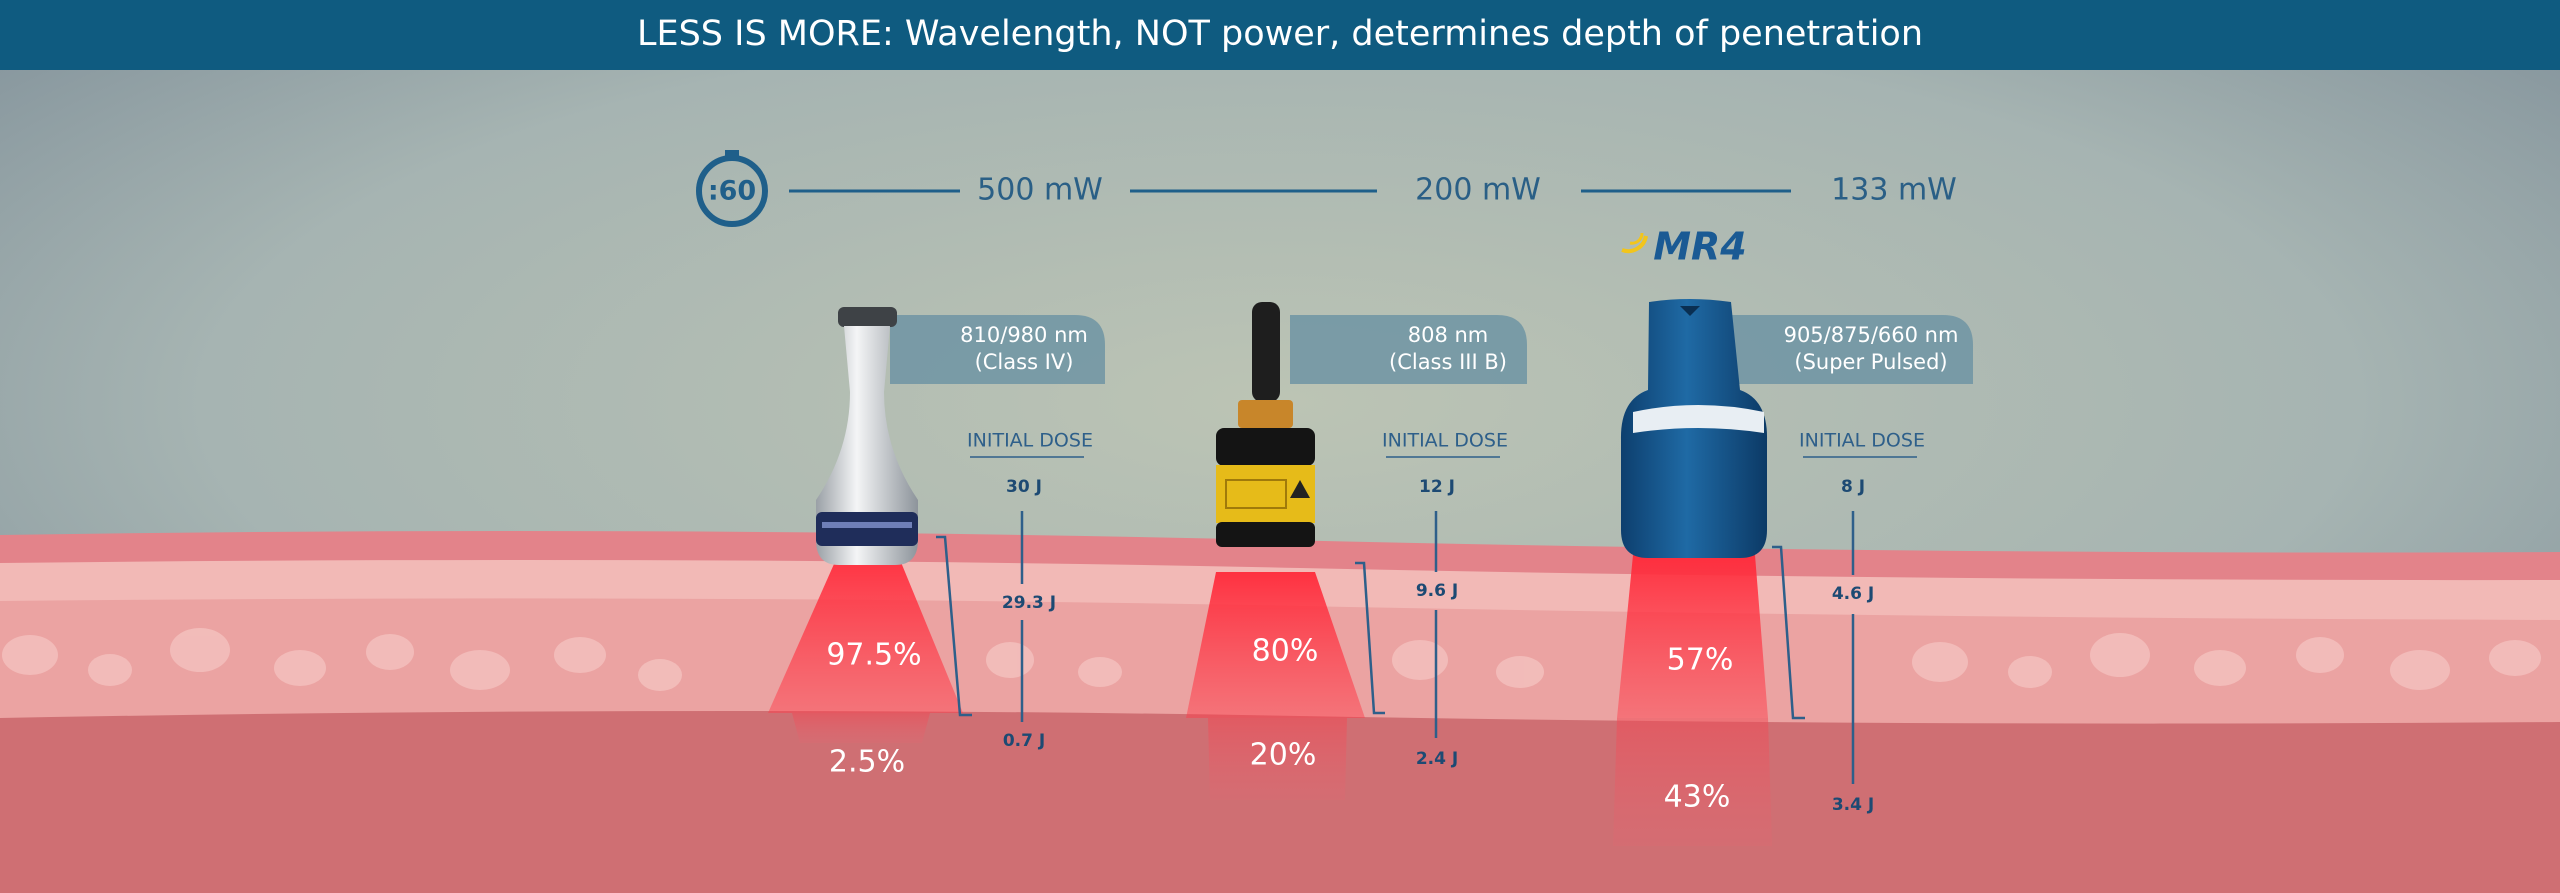 This screenshot has width=2560, height=893. Describe the element at coordinates (1283, 755) in the screenshot. I see `transmitted-percent: 20%` at that location.